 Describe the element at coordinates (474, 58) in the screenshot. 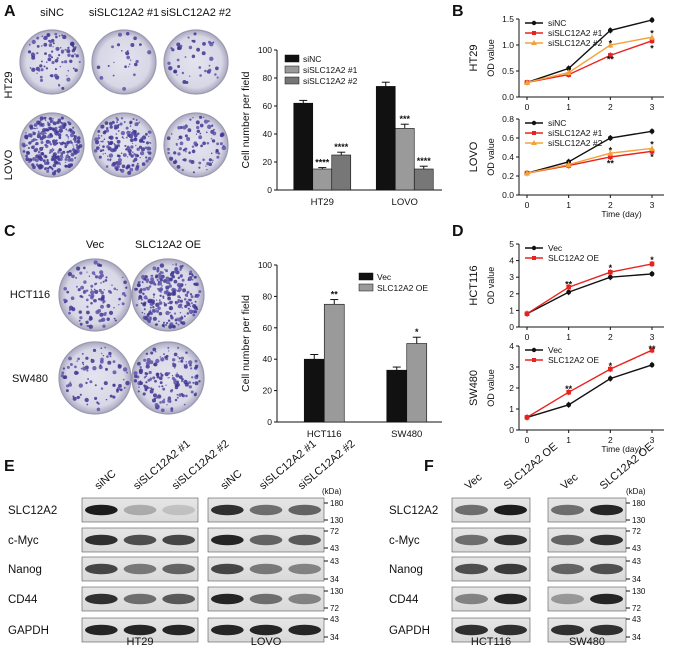

I see `cell-line-label: HT29` at that location.